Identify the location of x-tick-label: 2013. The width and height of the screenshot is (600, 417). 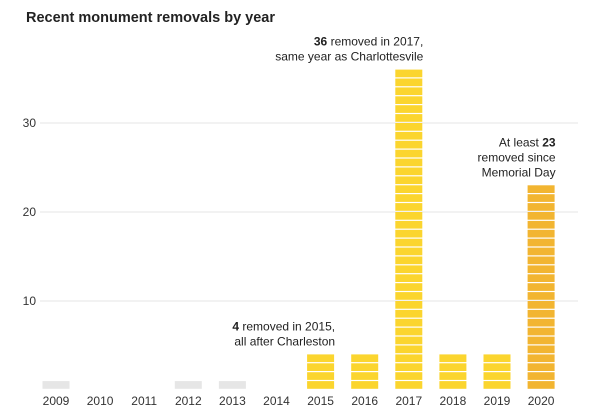
(232, 401).